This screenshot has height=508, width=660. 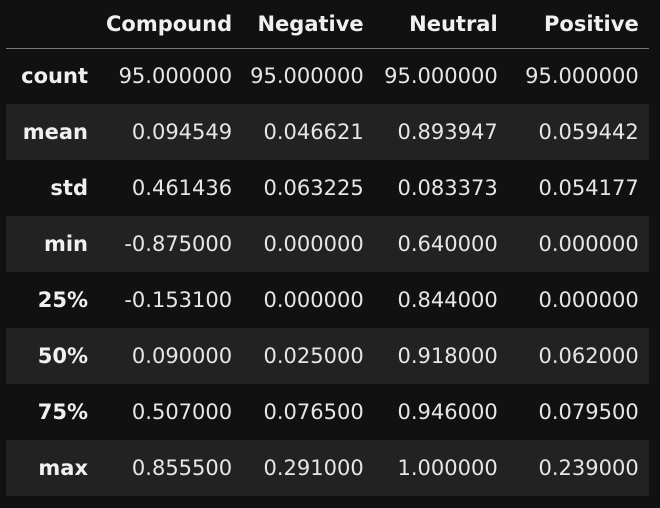 What do you see at coordinates (178, 244) in the screenshot?
I see `table-cell: -0.875000` at bounding box center [178, 244].